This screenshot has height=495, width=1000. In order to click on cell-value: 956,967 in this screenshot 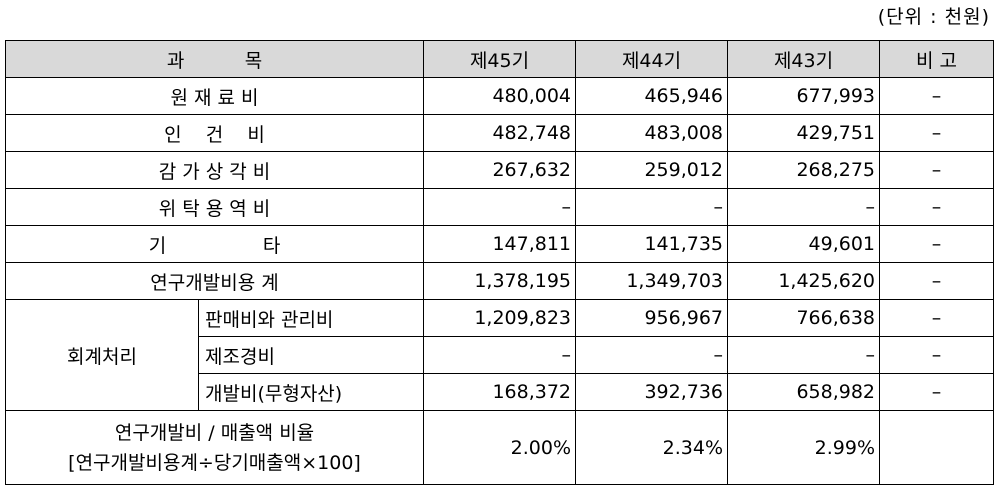, I will do `click(652, 318)`.